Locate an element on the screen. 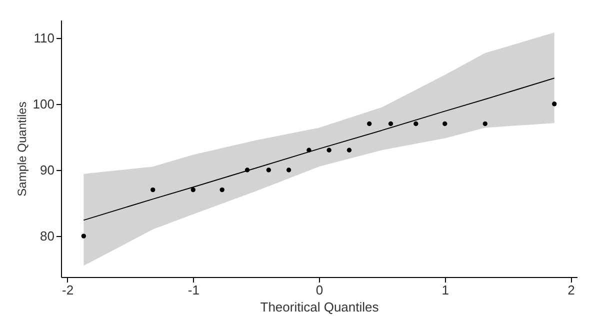 This screenshot has height=331, width=613. x-axis-title: Theoritical Quantiles is located at coordinates (320, 307).